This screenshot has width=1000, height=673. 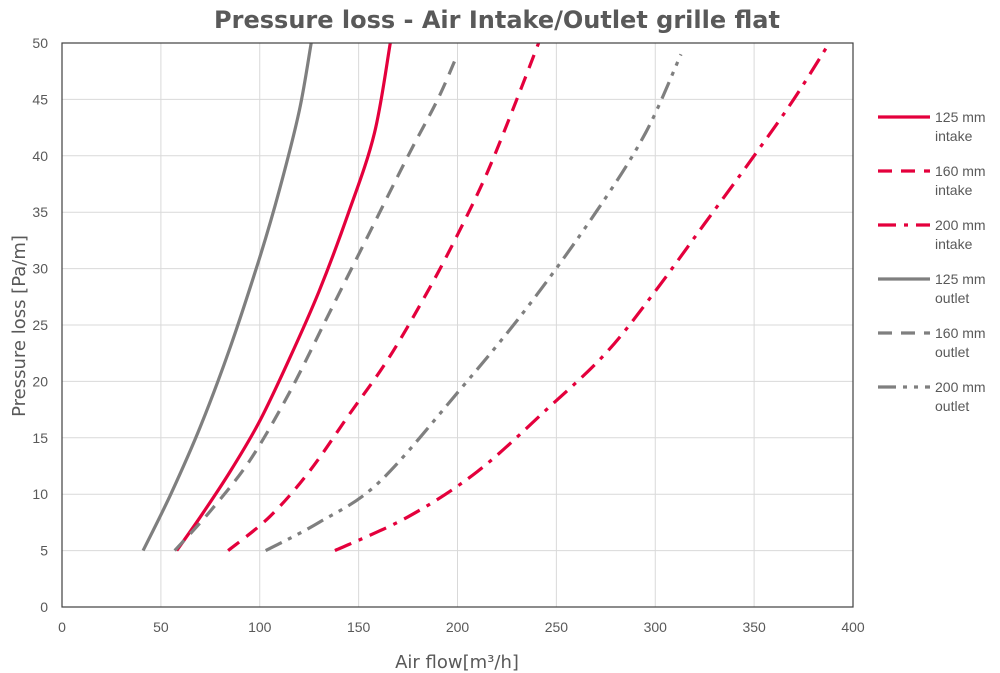 I want to click on x-tick-label: 350, so click(x=754, y=627).